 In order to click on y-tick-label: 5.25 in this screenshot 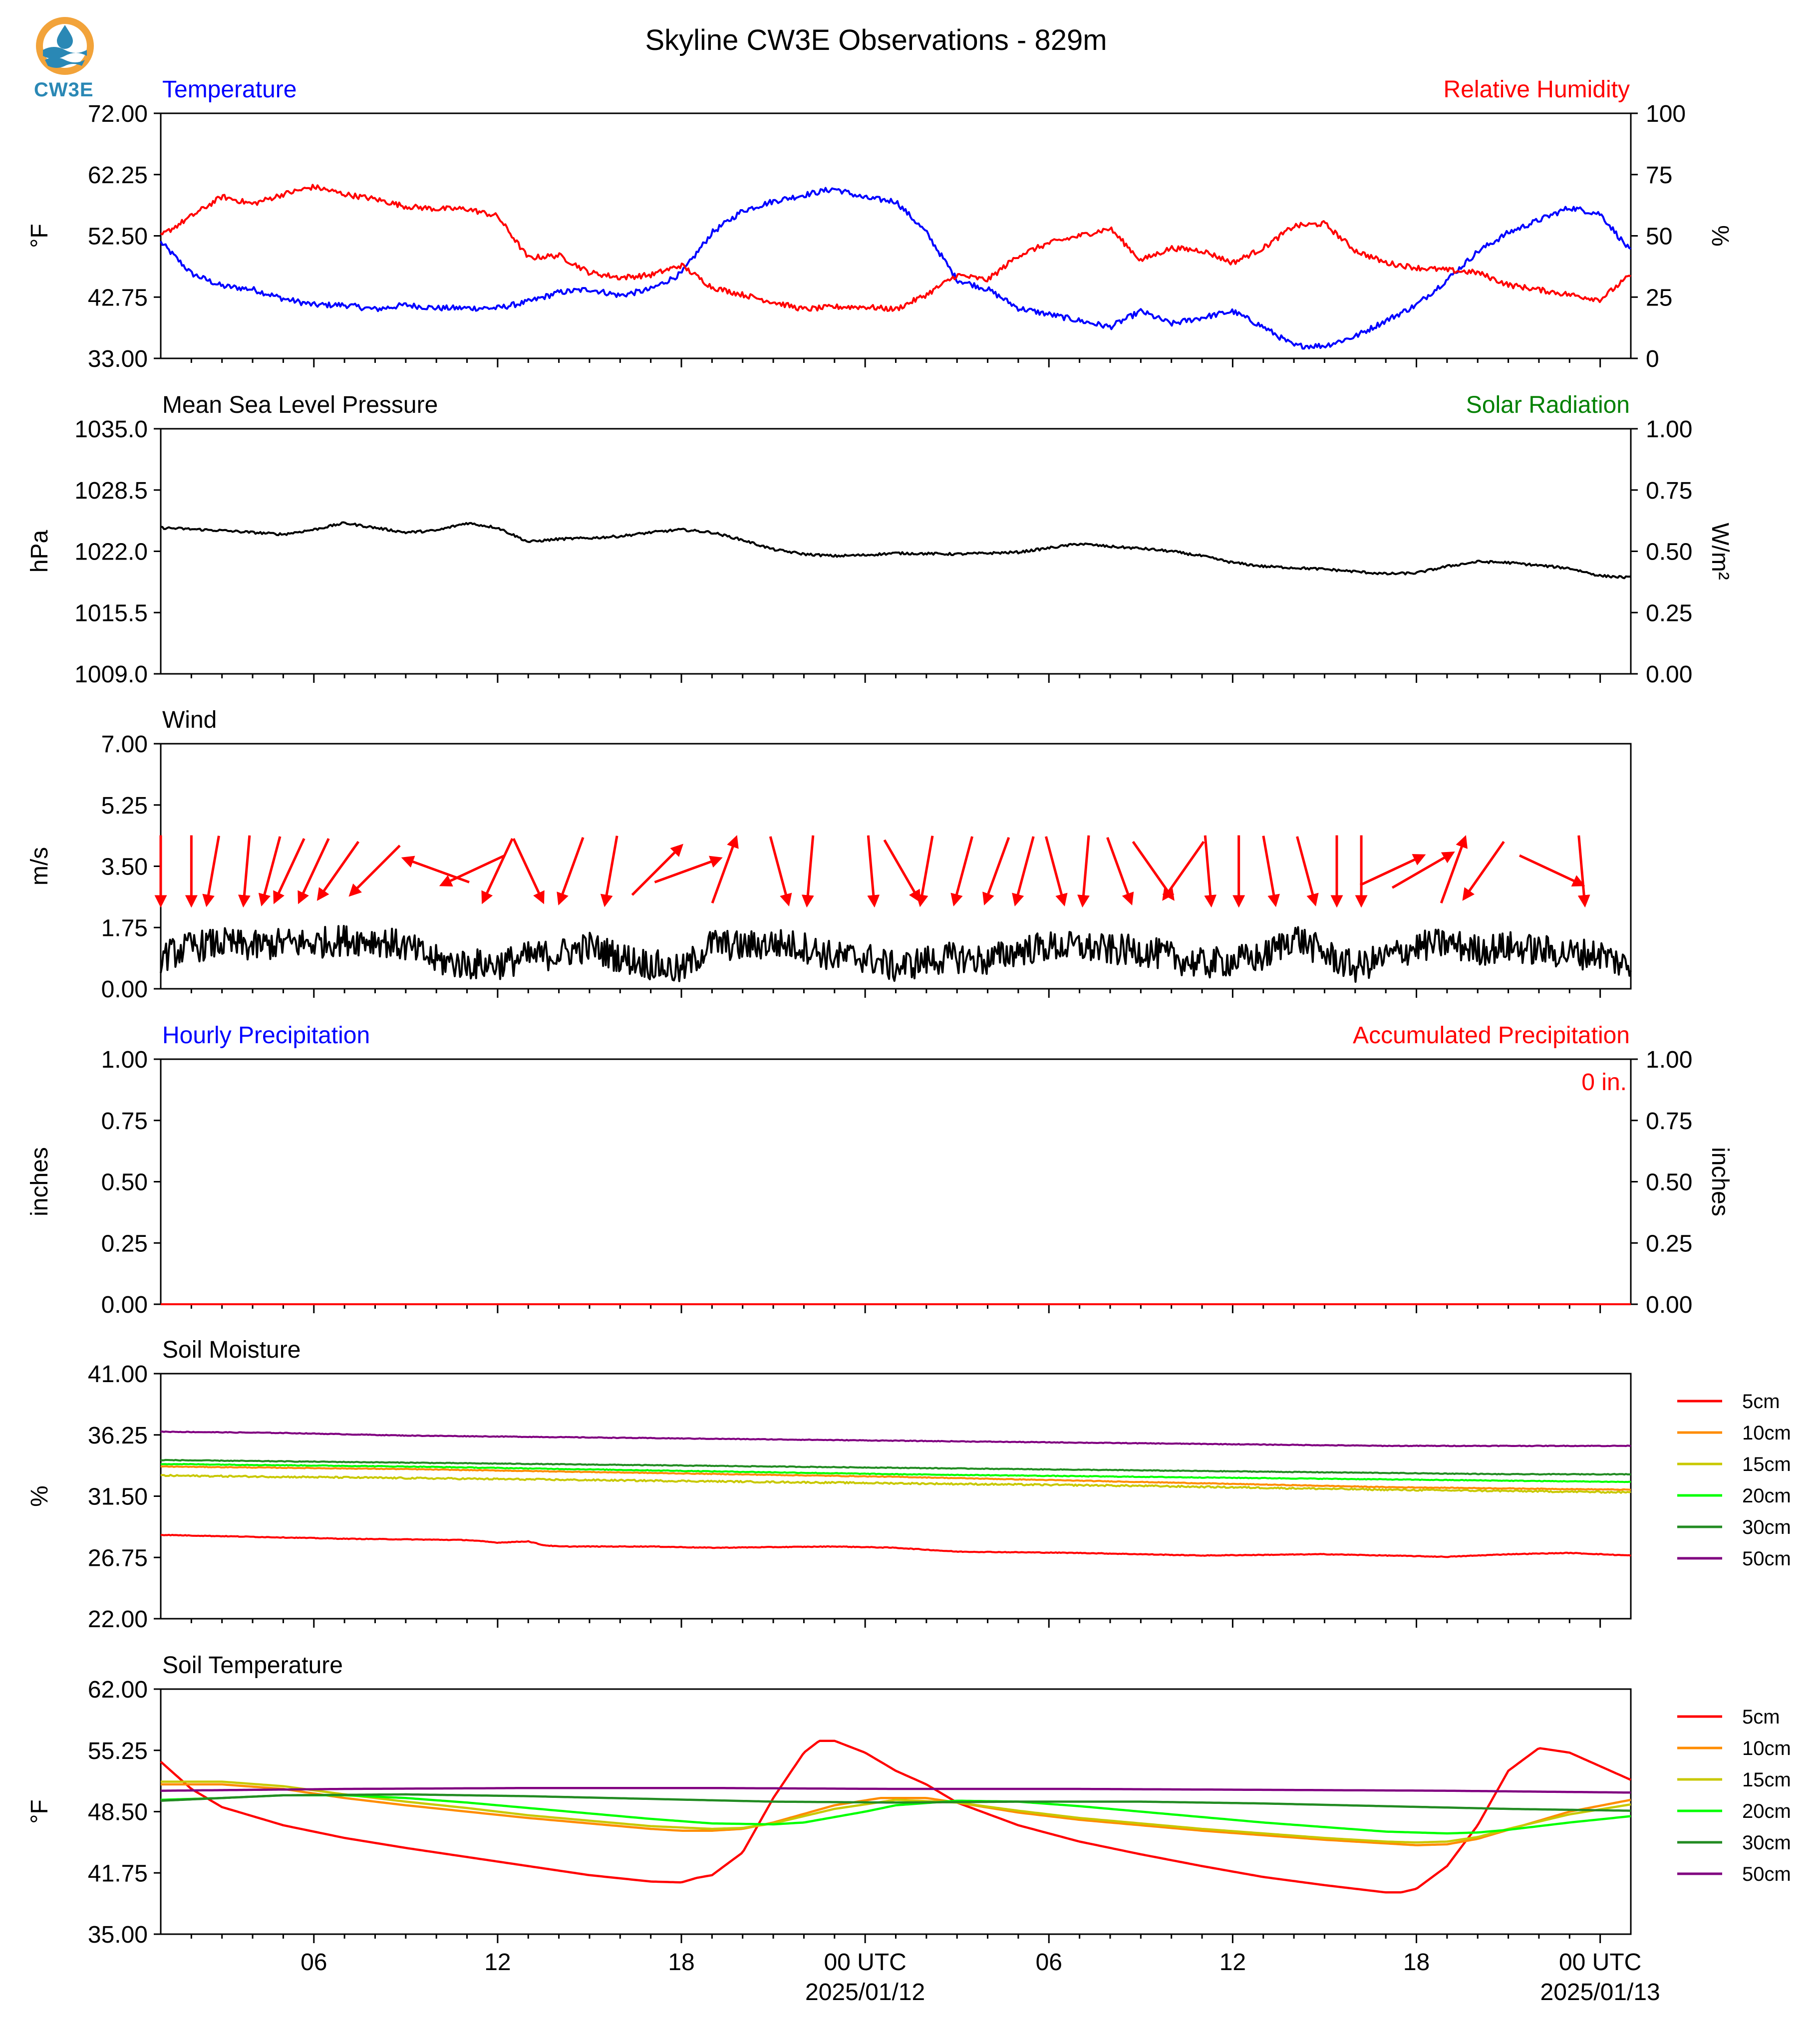, I will do `click(124, 806)`.